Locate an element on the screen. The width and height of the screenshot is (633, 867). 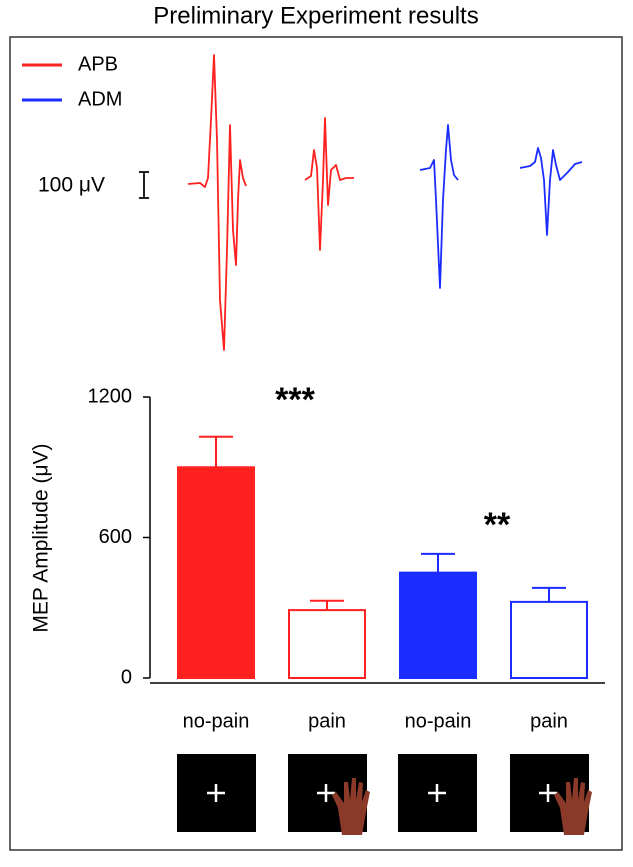
y-tick-label: 1200 is located at coordinates (110, 396).